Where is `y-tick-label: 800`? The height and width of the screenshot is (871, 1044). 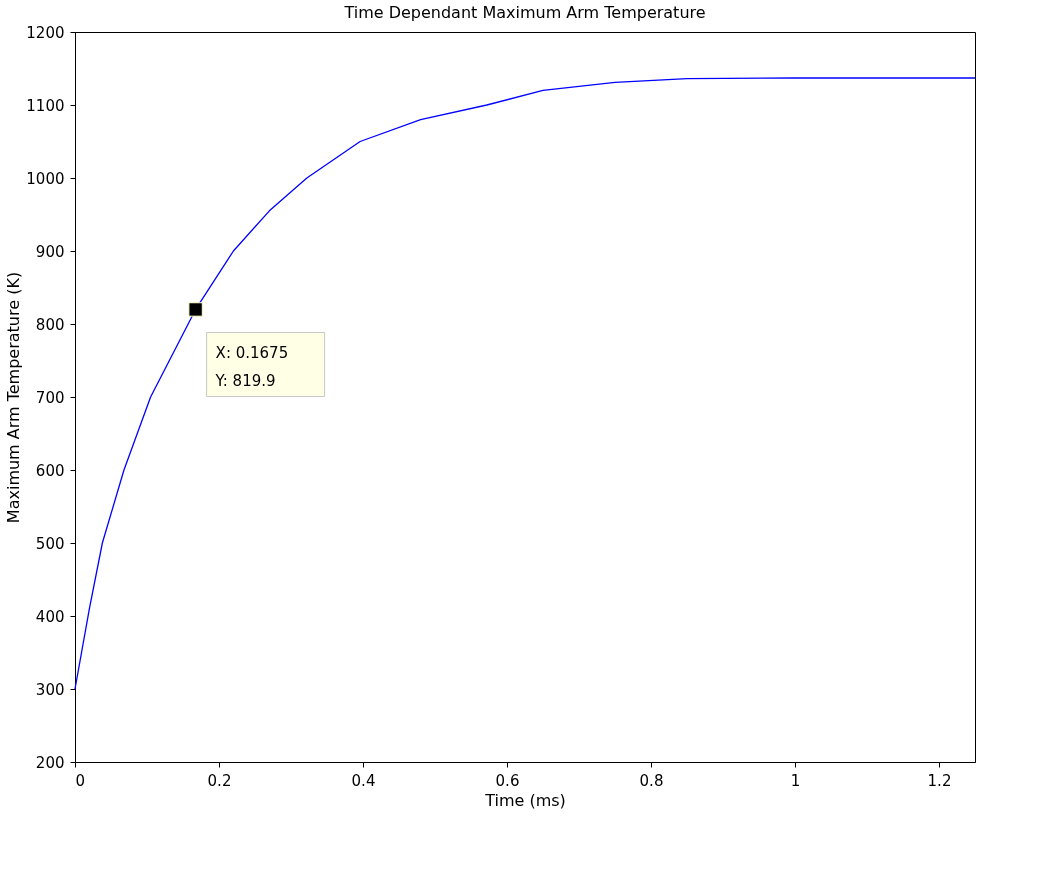 y-tick-label: 800 is located at coordinates (50, 324).